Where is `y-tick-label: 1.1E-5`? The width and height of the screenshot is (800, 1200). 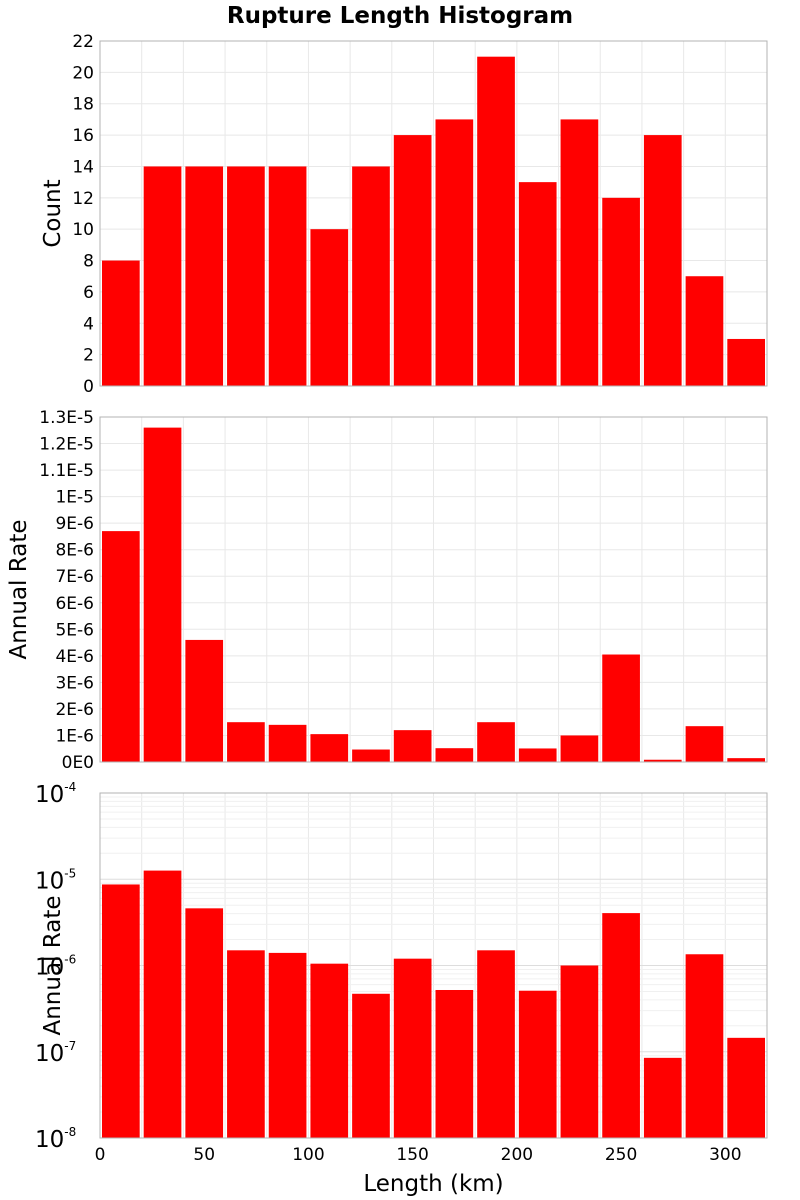
y-tick-label: 1.1E-5 is located at coordinates (66, 471).